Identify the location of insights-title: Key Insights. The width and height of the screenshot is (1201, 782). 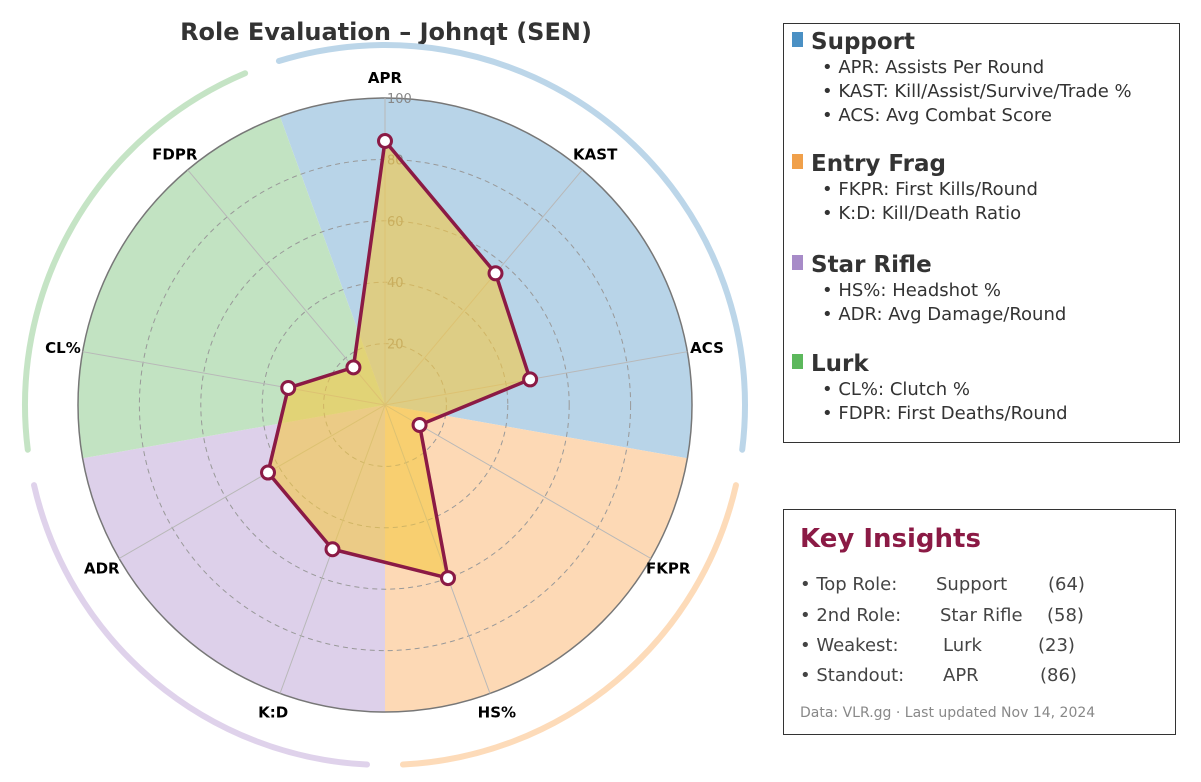
(890, 539).